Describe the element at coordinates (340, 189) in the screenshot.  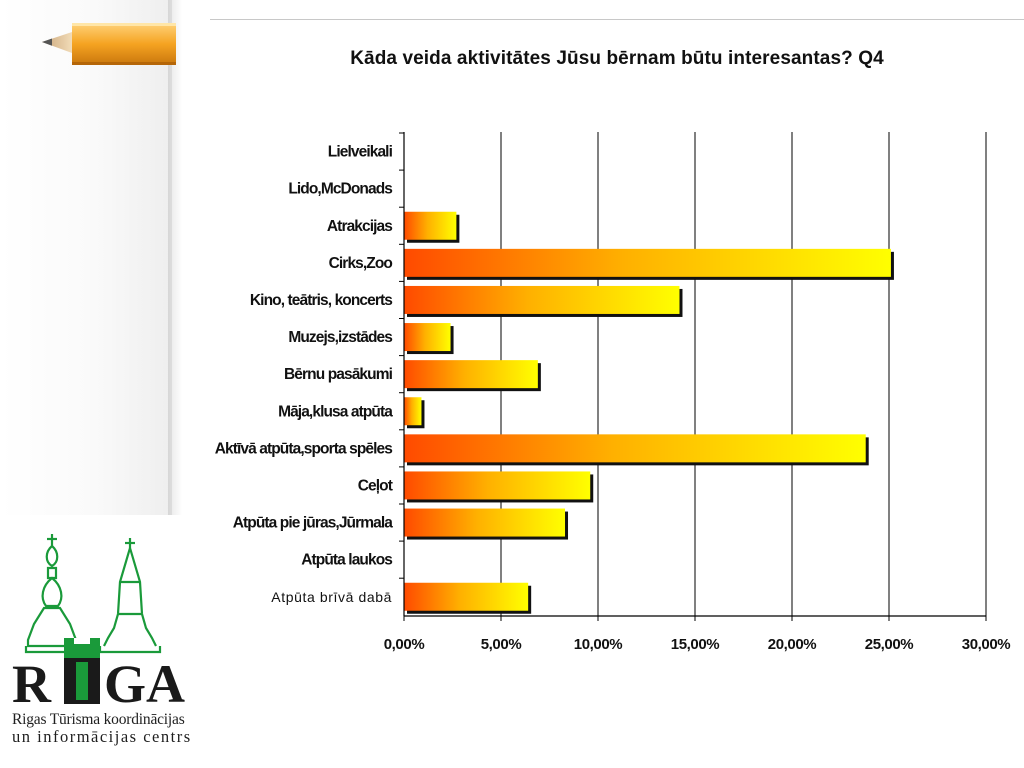
I see `category-label: Lido,McDonads` at that location.